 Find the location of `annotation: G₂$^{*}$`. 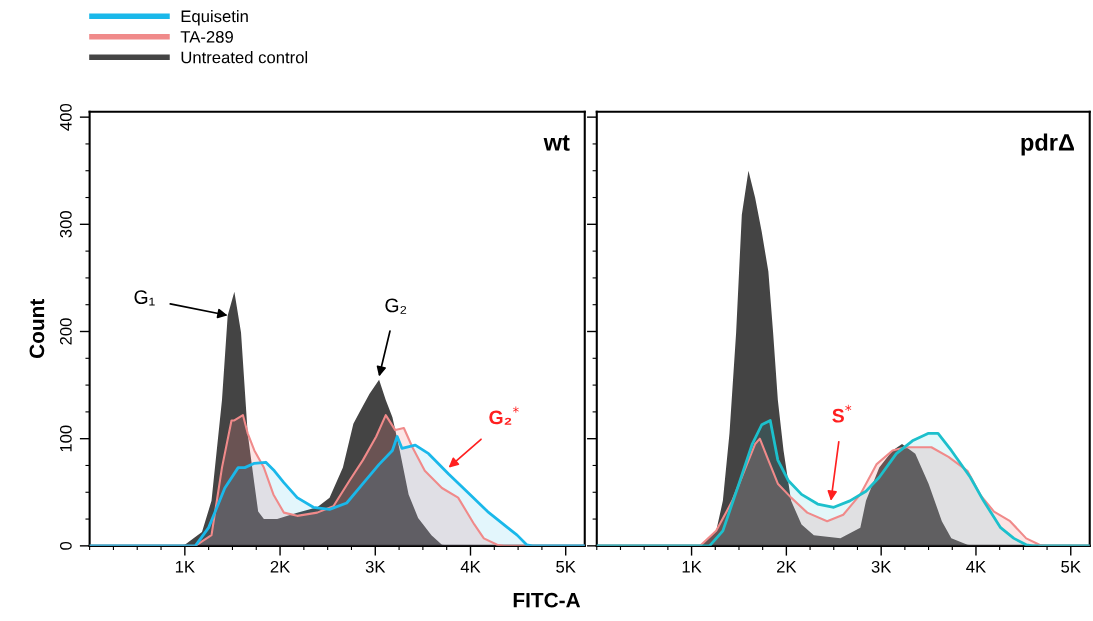

annotation: G₂$^{*}$ is located at coordinates (504, 415).